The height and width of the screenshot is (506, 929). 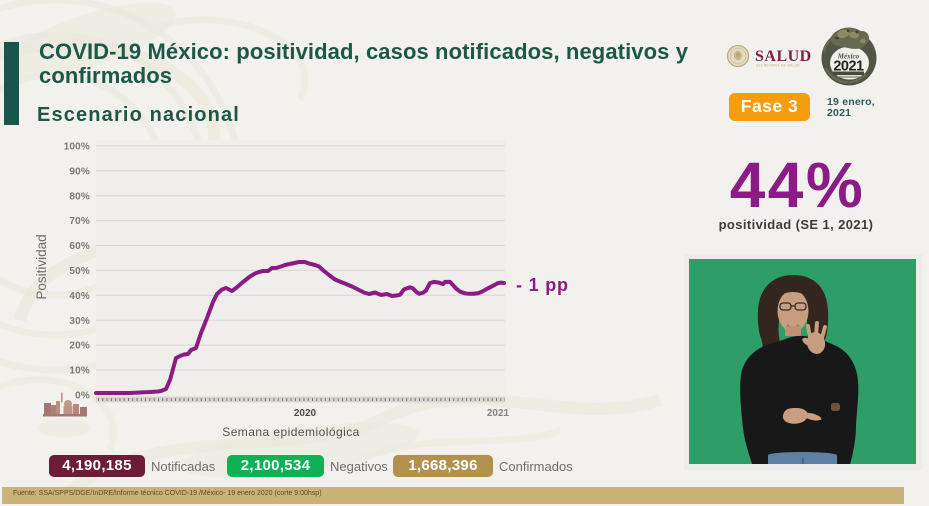 What do you see at coordinates (79, 296) in the screenshot?
I see `svg-text: 40%` at bounding box center [79, 296].